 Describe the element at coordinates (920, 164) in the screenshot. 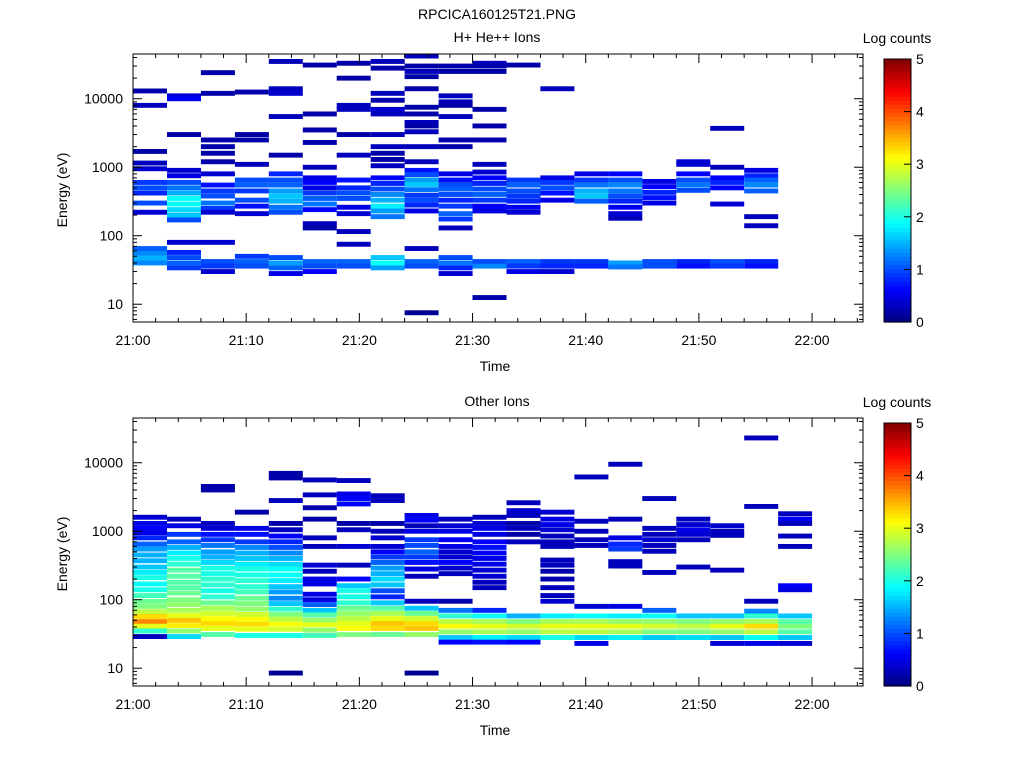

I see `panel1-colorbar-tick-label: 3` at that location.